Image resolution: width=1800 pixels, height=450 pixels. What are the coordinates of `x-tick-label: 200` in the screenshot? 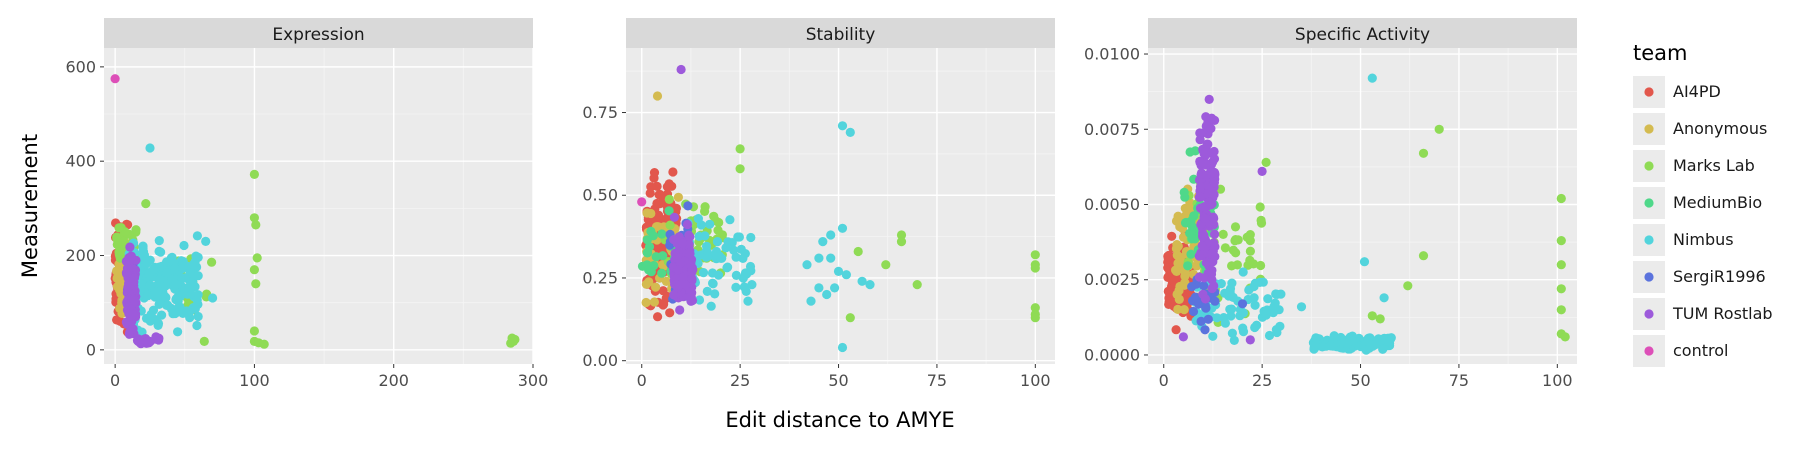 It's located at (393, 380).